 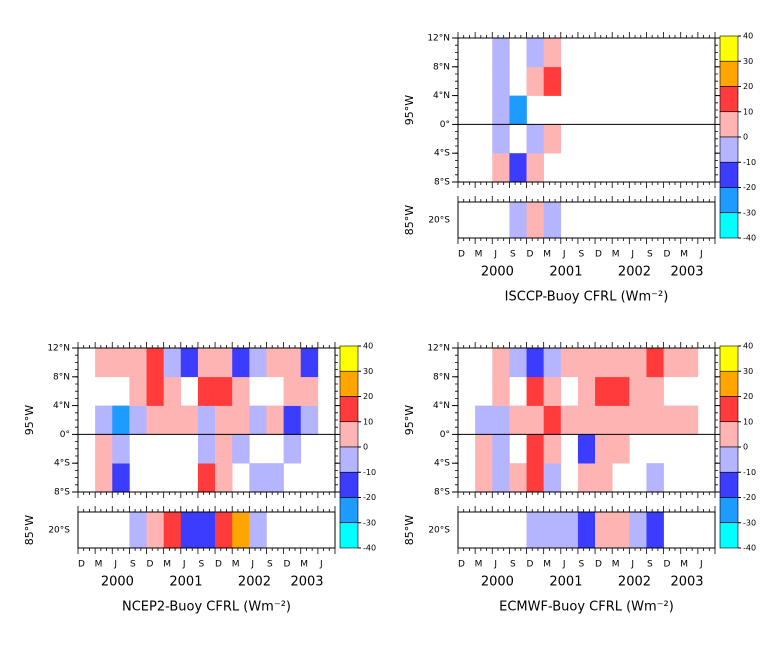 What do you see at coordinates (634, 272) in the screenshot?
I see `year-label: 2002` at bounding box center [634, 272].